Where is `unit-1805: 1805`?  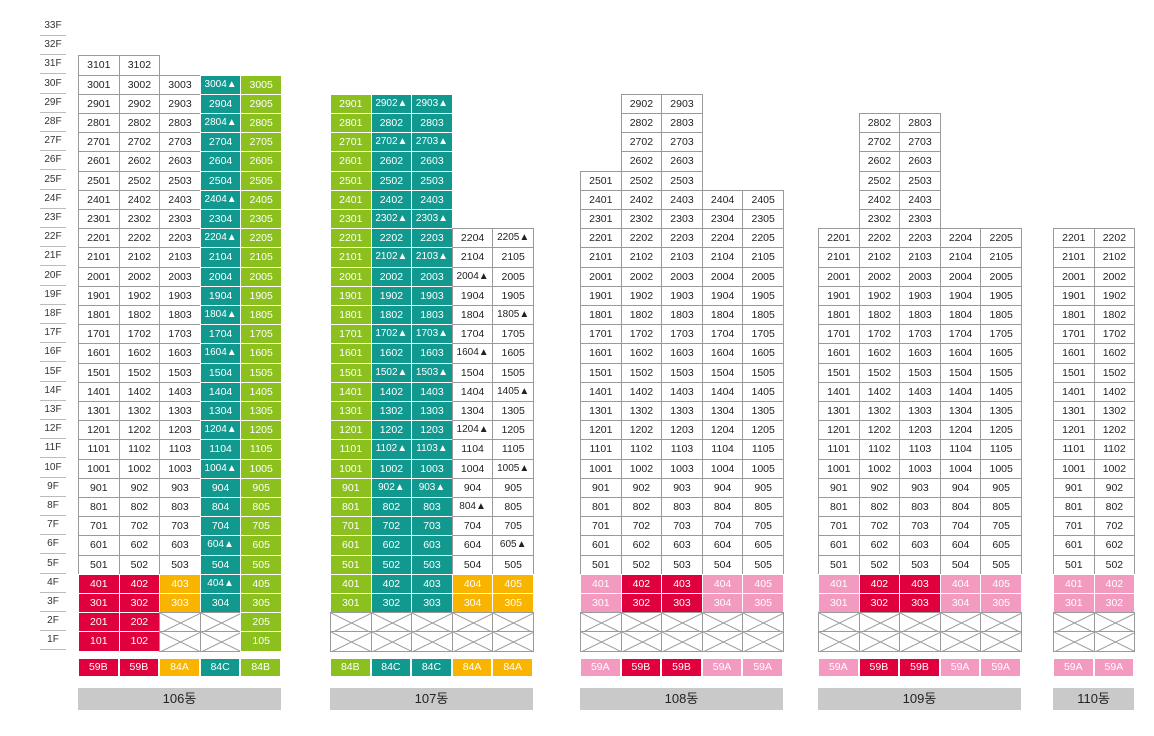 unit-1805: 1805 is located at coordinates (763, 315).